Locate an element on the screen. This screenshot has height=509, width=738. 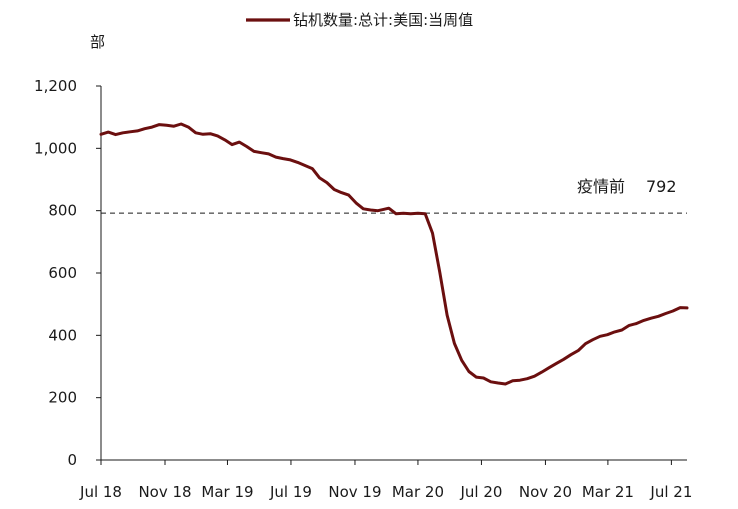
y-tick-label: 1,000 is located at coordinates (55, 148).